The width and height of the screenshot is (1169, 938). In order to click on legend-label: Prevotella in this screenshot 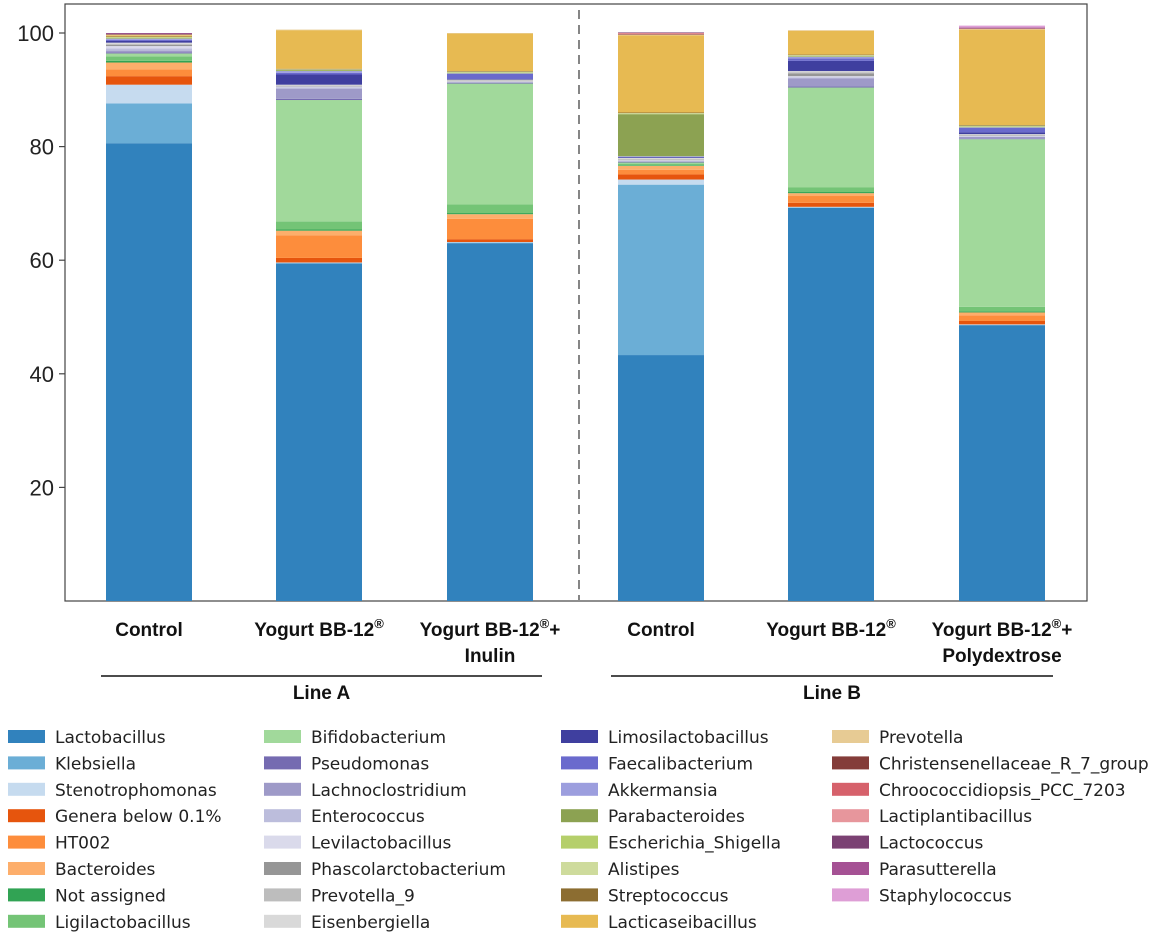, I will do `click(921, 738)`.